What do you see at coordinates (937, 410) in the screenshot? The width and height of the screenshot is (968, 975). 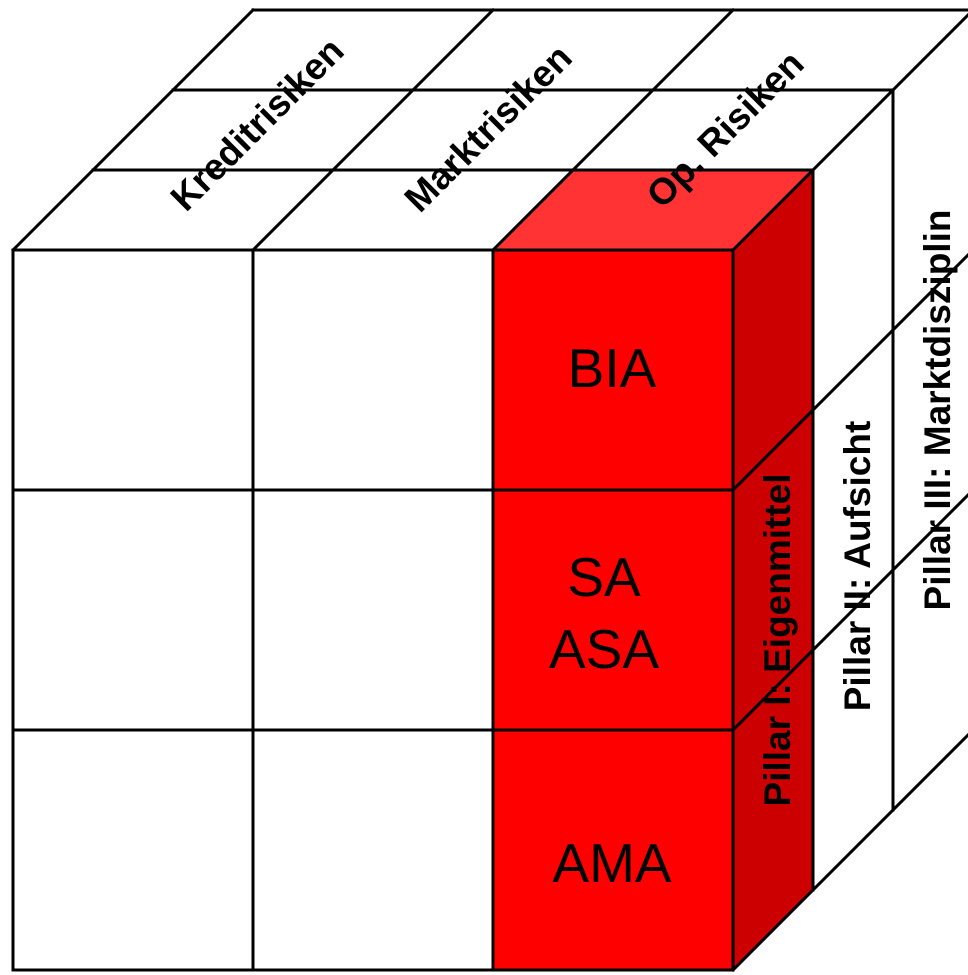 I see `label-pillar-three: Pillar III: Marktdisziplin` at bounding box center [937, 410].